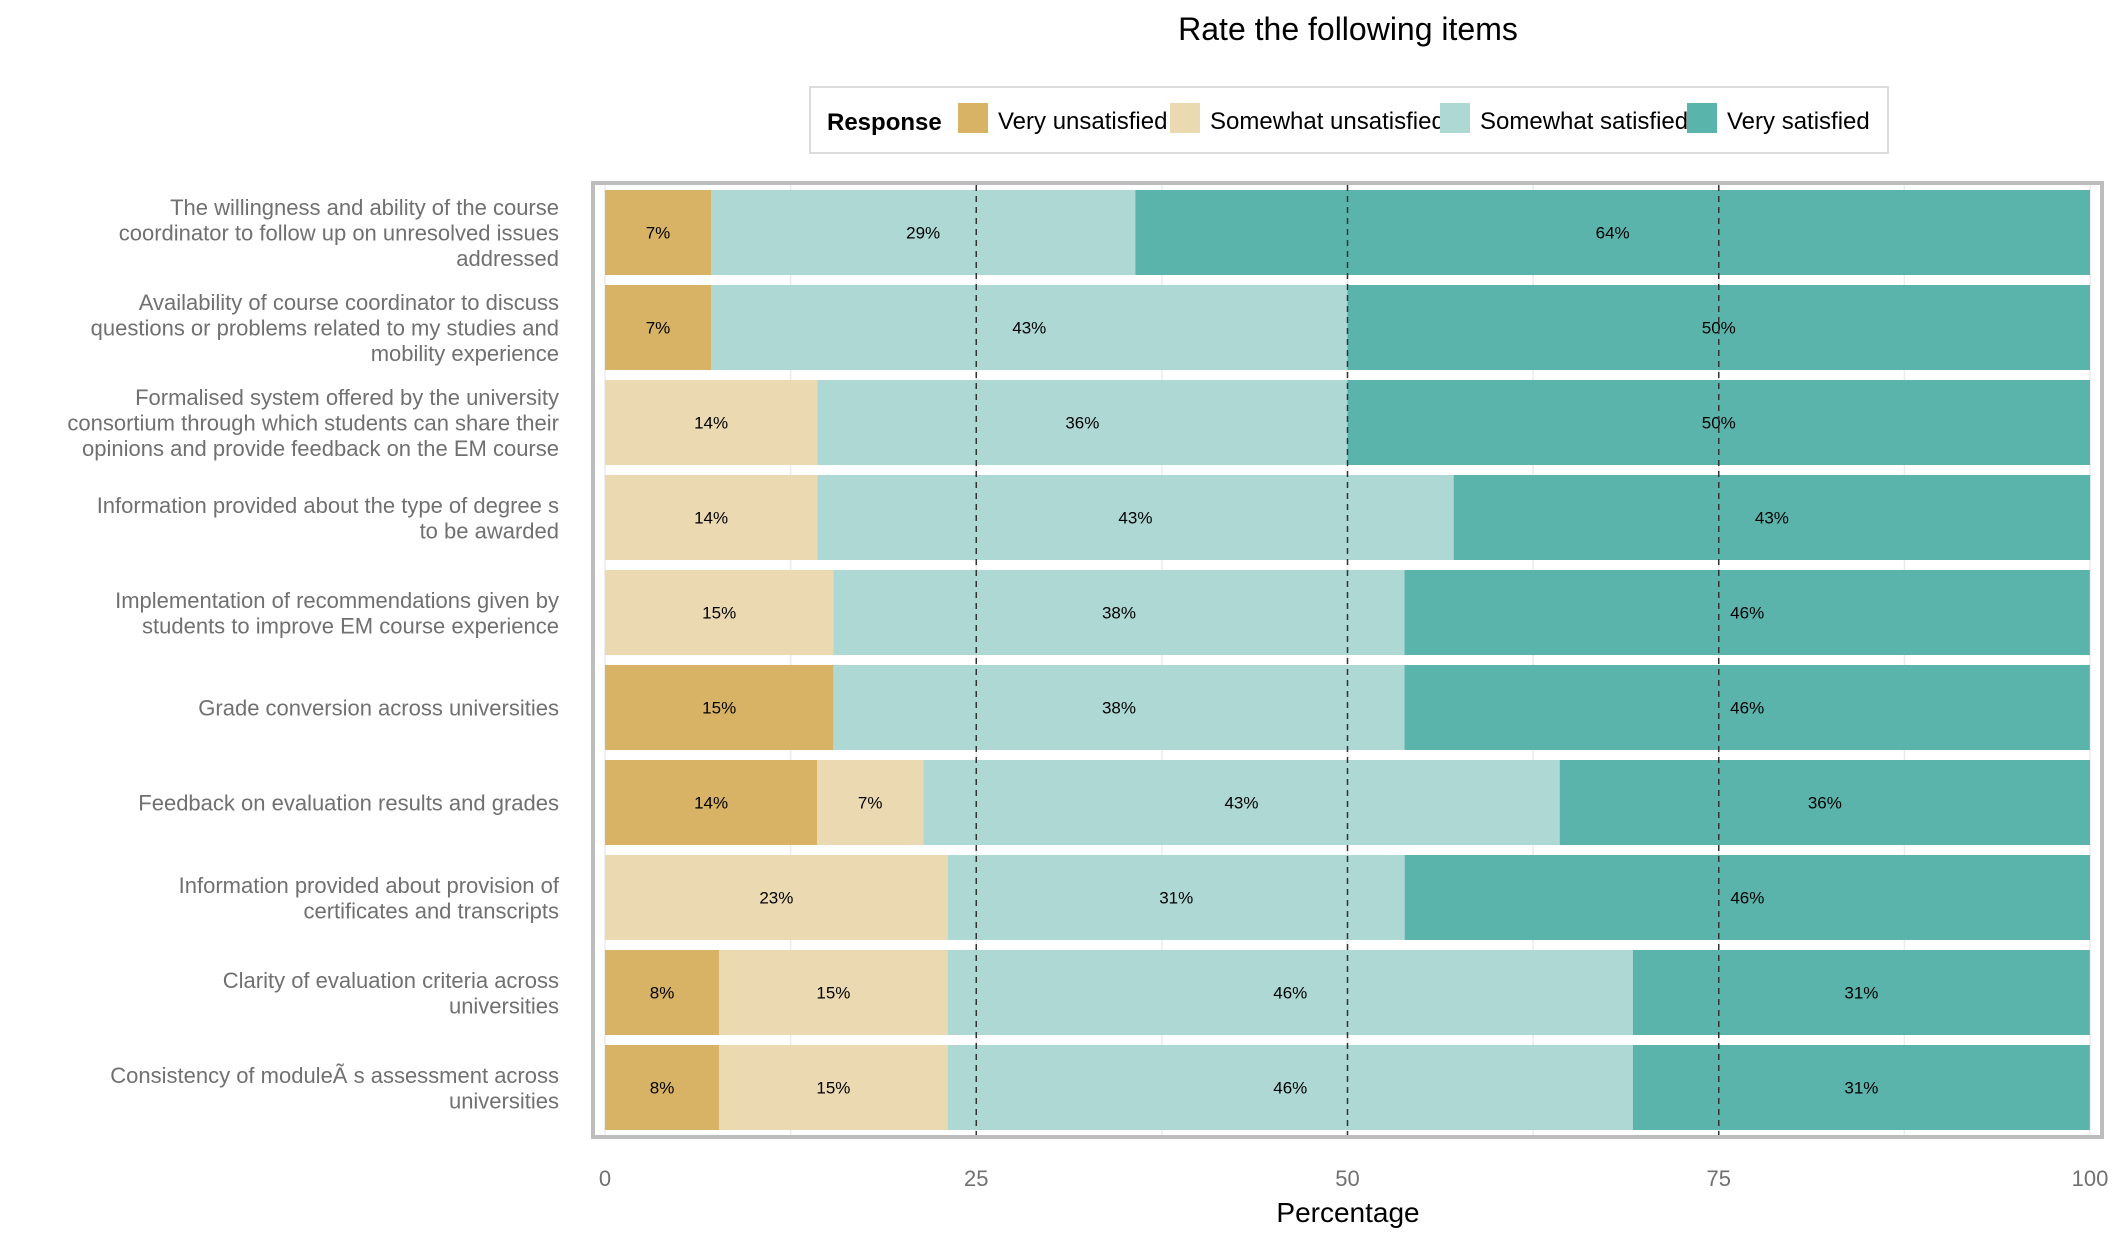 The width and height of the screenshot is (2125, 1240). I want to click on data-label: 64%, so click(1613, 233).